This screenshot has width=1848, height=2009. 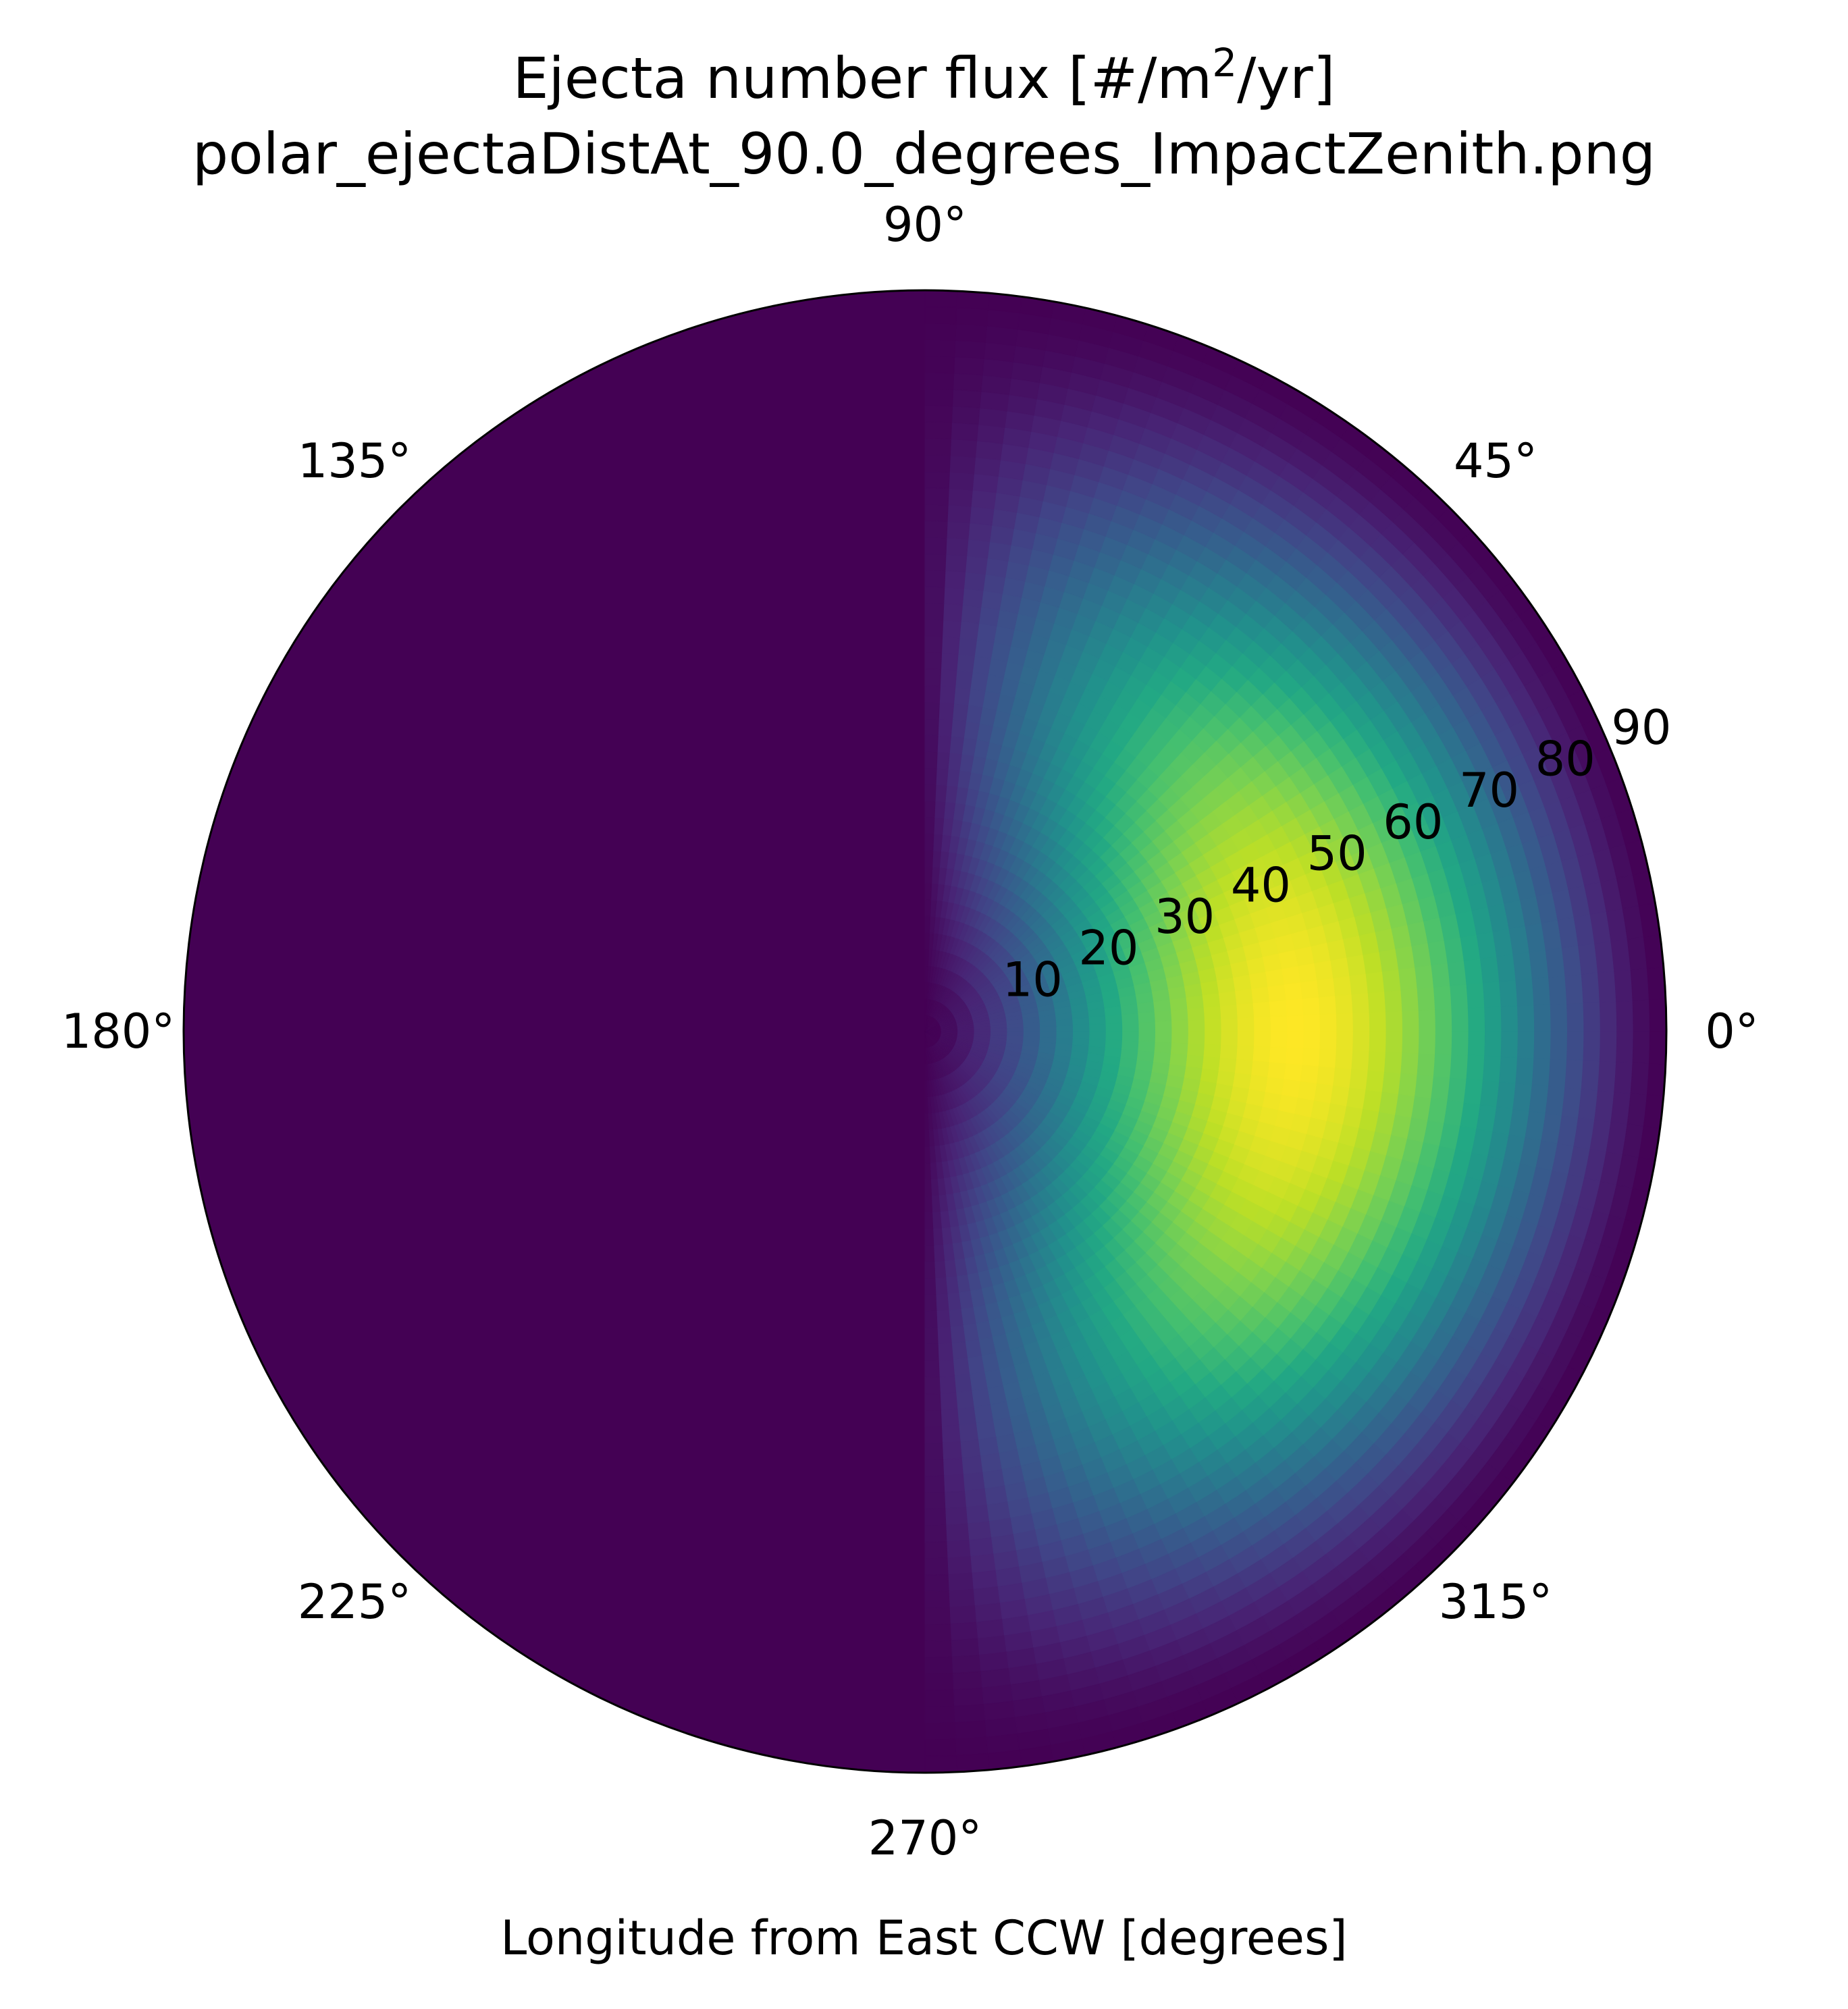 What do you see at coordinates (924, 75) in the screenshot?
I see `title-line-1: Ejecta number flux [#/m2/yr]` at bounding box center [924, 75].